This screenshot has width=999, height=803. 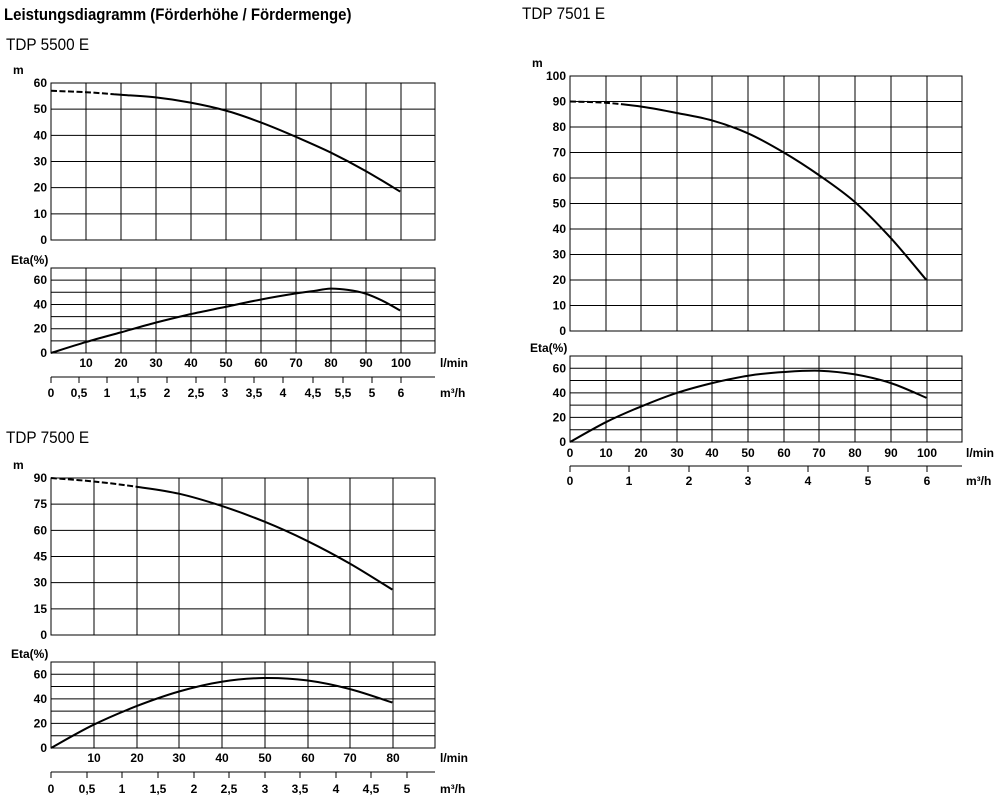 What do you see at coordinates (283, 393) in the screenshot?
I see `tdp5500e-m3h-tick-label: 4` at bounding box center [283, 393].